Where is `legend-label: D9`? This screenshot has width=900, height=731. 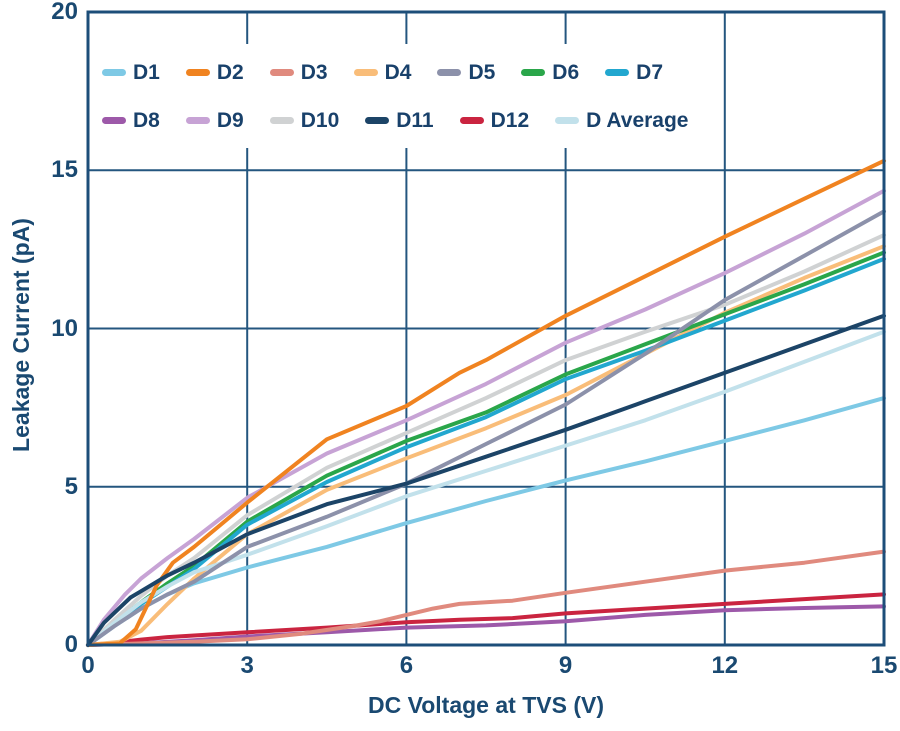
legend-label: D9 is located at coordinates (230, 120).